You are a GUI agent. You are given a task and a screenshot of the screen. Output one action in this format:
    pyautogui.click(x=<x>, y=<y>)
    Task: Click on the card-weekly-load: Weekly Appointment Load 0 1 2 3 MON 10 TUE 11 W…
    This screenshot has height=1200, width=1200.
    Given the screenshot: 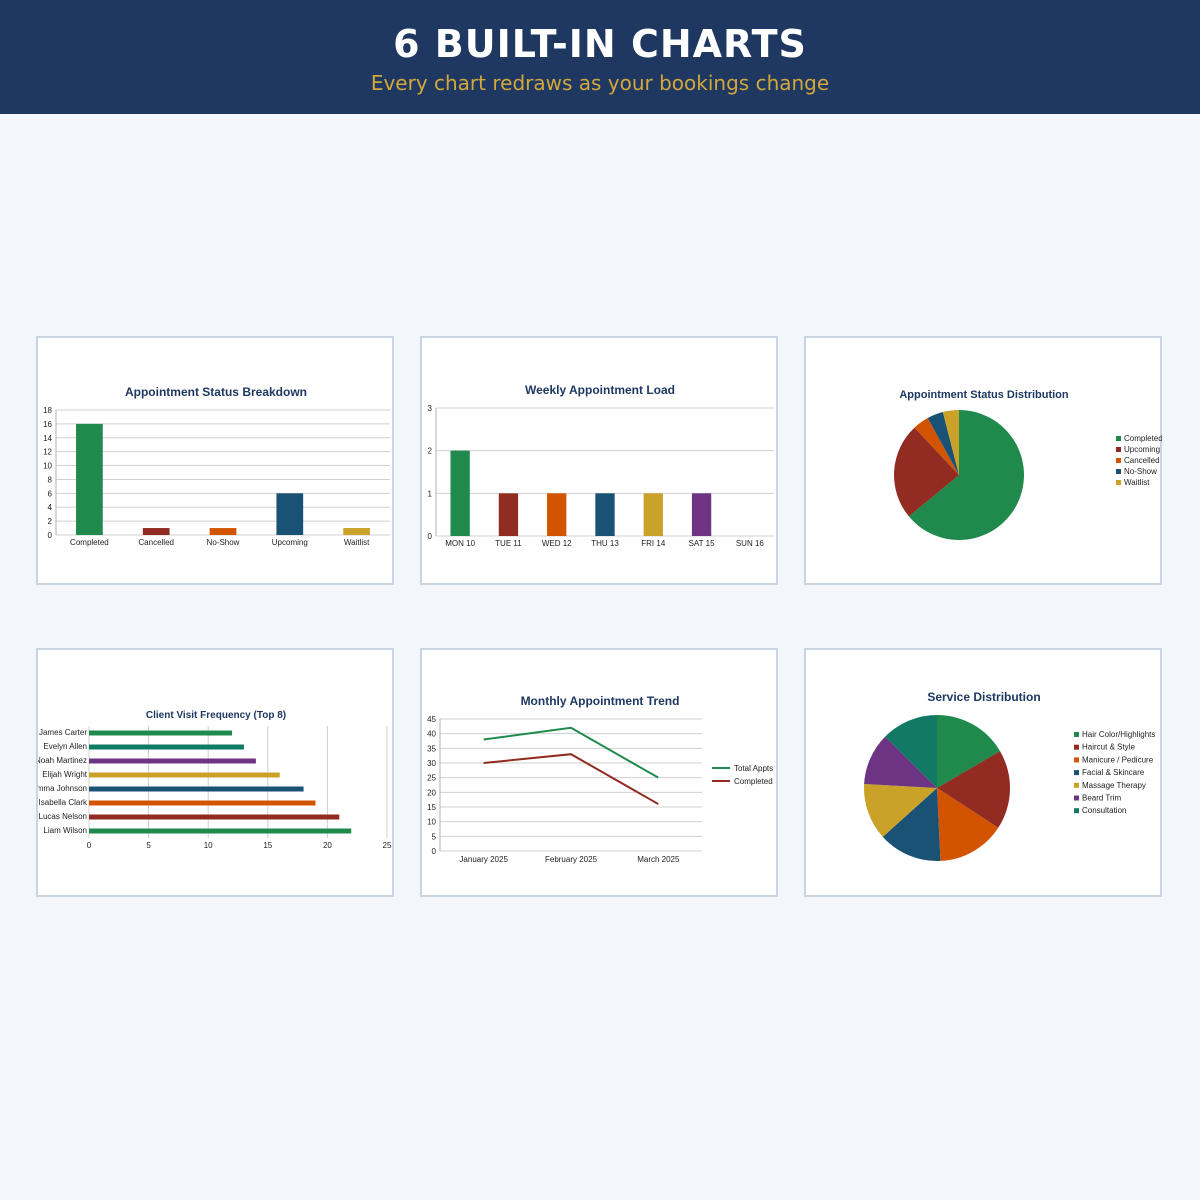 What is the action you would take?
    pyautogui.click(x=599, y=460)
    